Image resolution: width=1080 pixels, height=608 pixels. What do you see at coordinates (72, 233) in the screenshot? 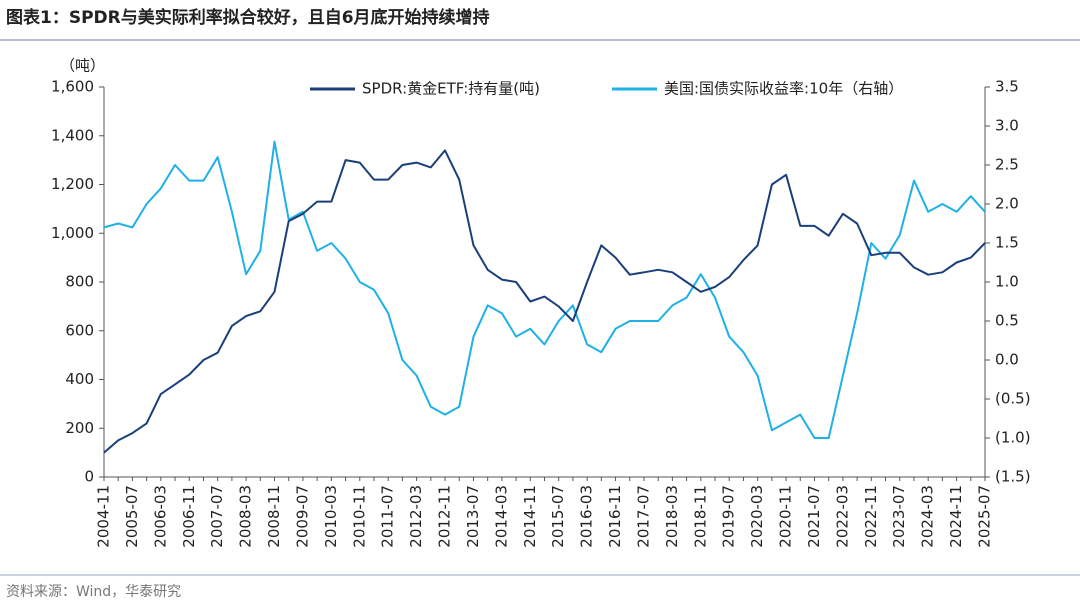
I see `y-tick-label: 1,000` at bounding box center [72, 233].